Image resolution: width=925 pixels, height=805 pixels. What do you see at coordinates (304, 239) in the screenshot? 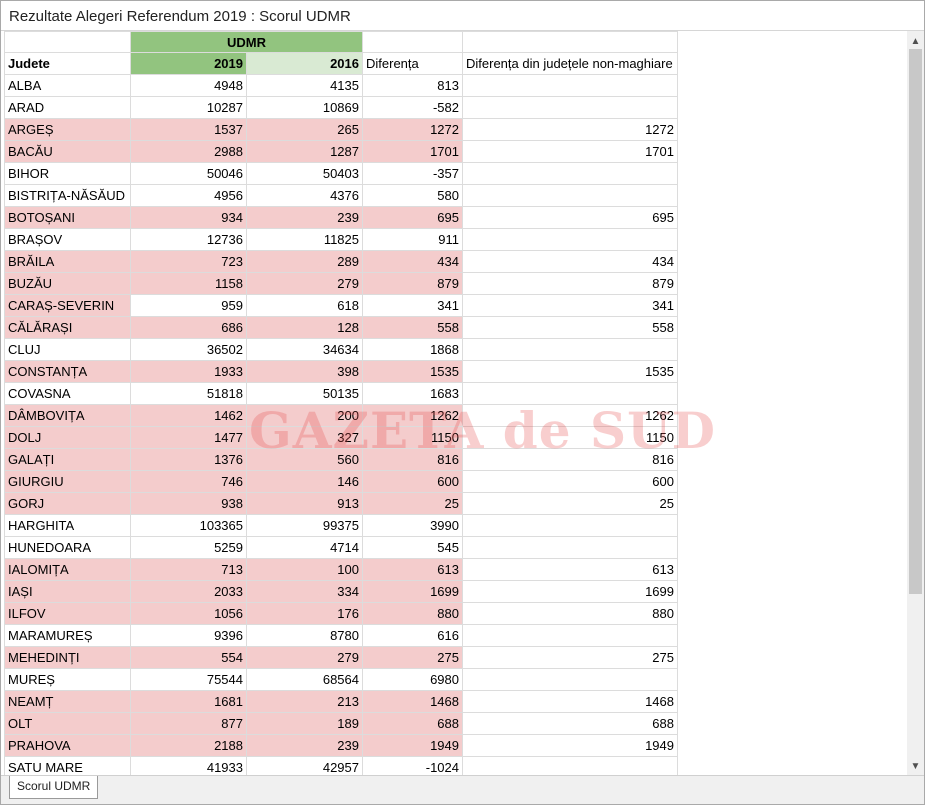
I see `cell-2016: 11825` at bounding box center [304, 239].